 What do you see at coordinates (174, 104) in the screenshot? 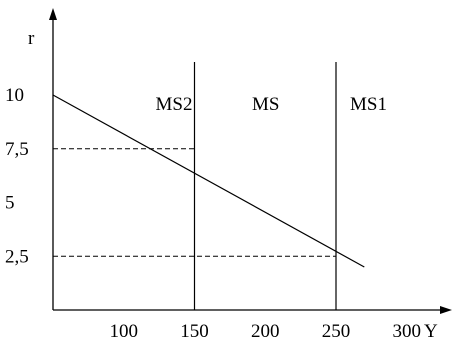
I see `vertical-line-label-ms2: MS2` at bounding box center [174, 104].